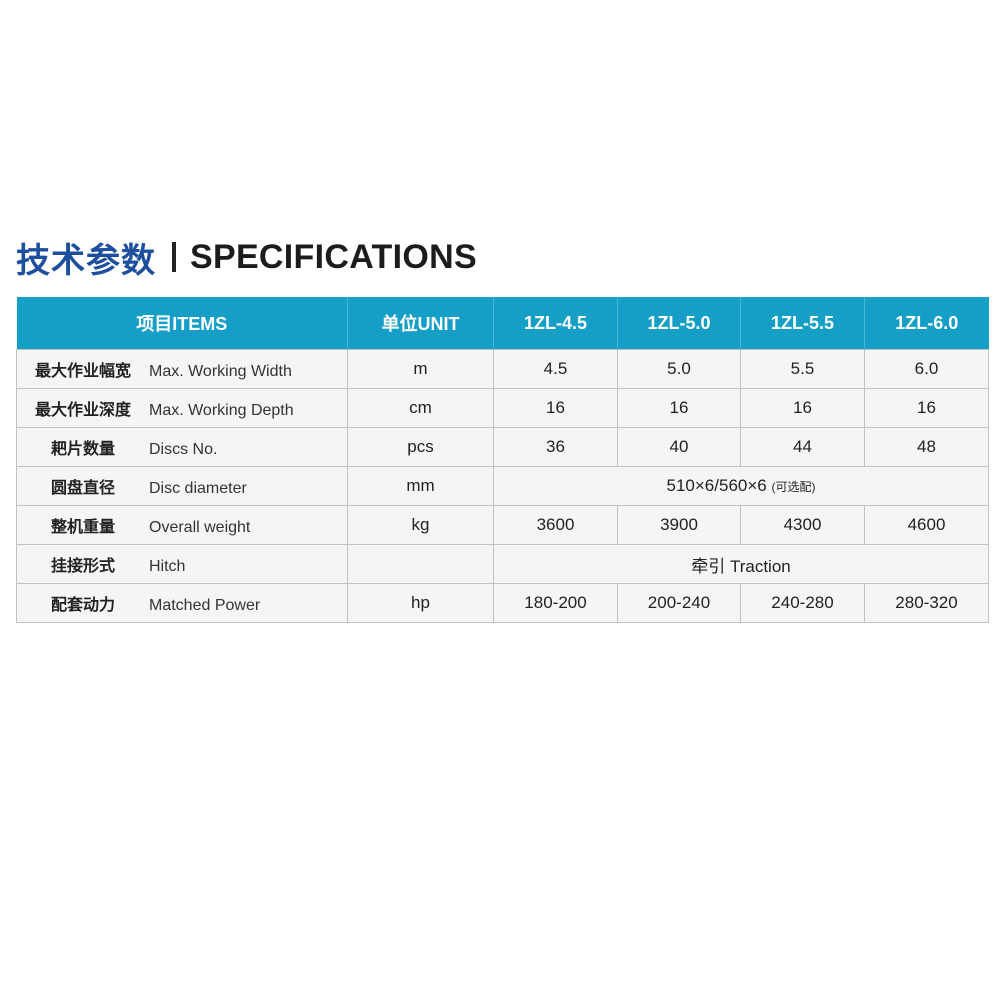  I want to click on item-name-cn: 整机重量, so click(82, 527).